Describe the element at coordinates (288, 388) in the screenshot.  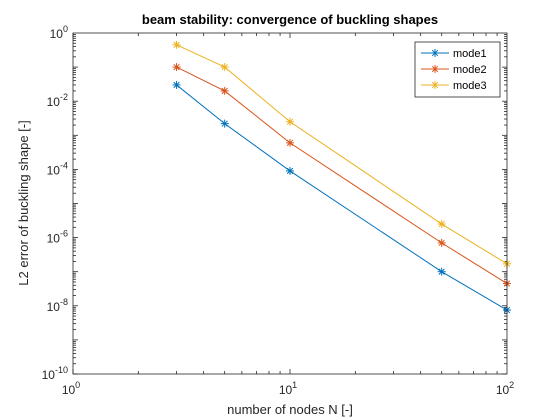
I see `x-tick-label: 10¹` at that location.